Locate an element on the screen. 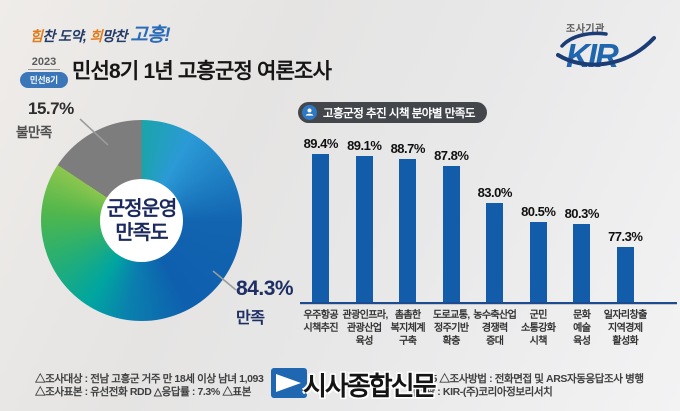  dissatisfied-value: 15.7% is located at coordinates (51, 108).